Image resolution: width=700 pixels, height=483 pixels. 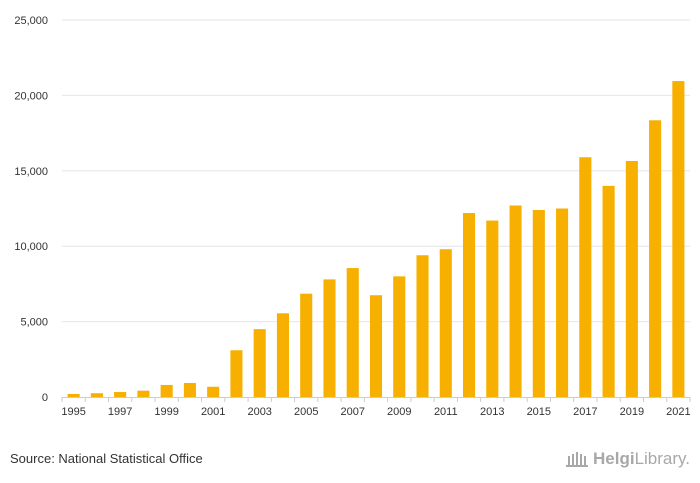 What do you see at coordinates (585, 277) in the screenshot?
I see `bar-2017` at bounding box center [585, 277].